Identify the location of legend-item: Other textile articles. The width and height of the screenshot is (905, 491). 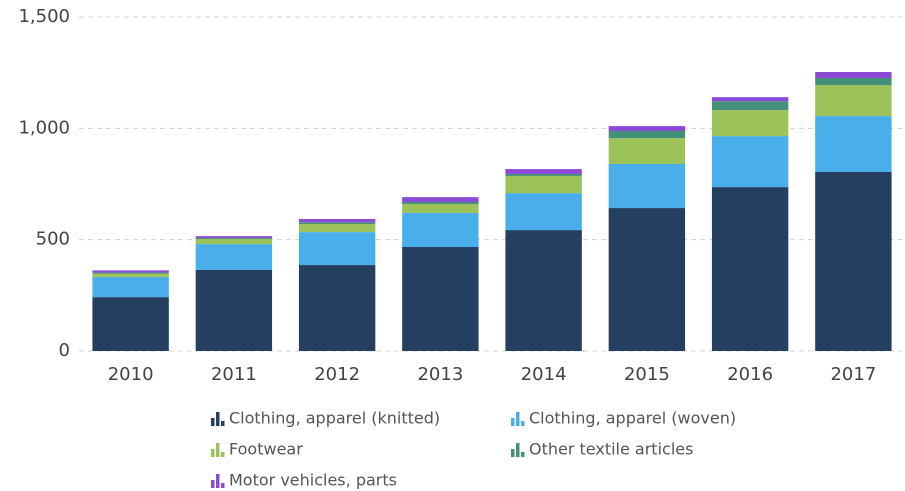
(602, 449).